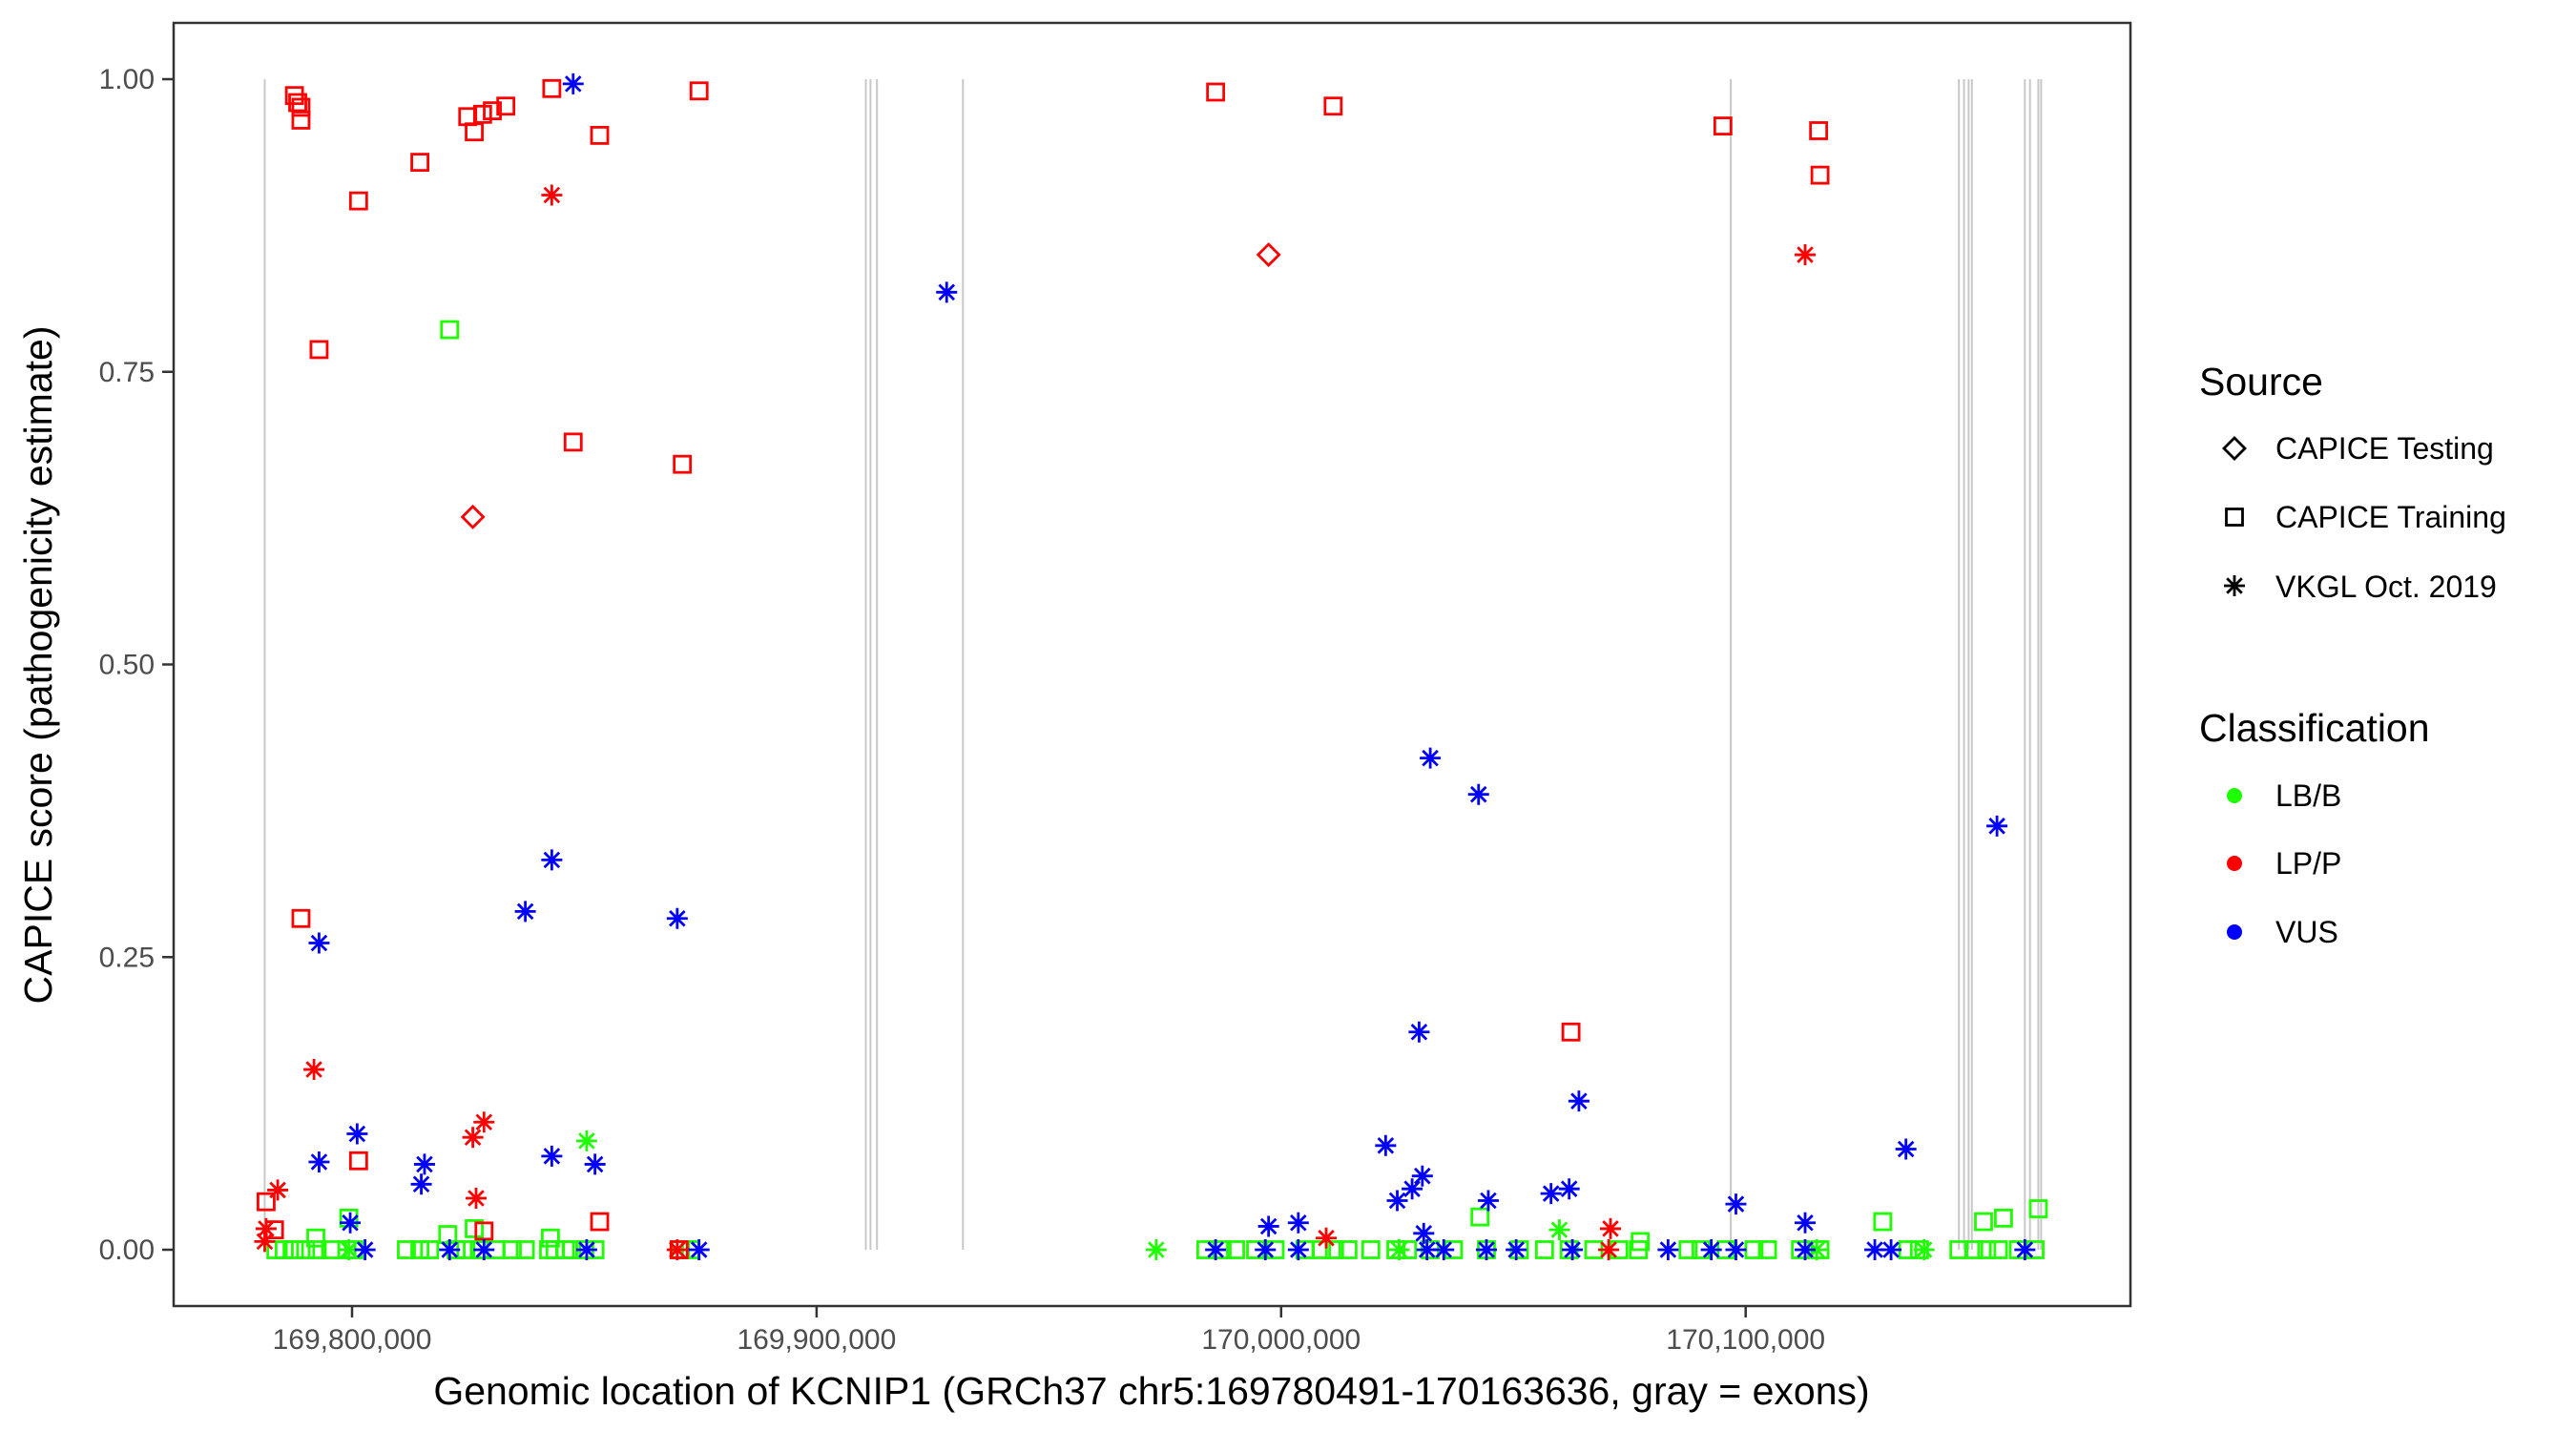  I want to click on legend-label-vus: VUS, so click(2306, 932).